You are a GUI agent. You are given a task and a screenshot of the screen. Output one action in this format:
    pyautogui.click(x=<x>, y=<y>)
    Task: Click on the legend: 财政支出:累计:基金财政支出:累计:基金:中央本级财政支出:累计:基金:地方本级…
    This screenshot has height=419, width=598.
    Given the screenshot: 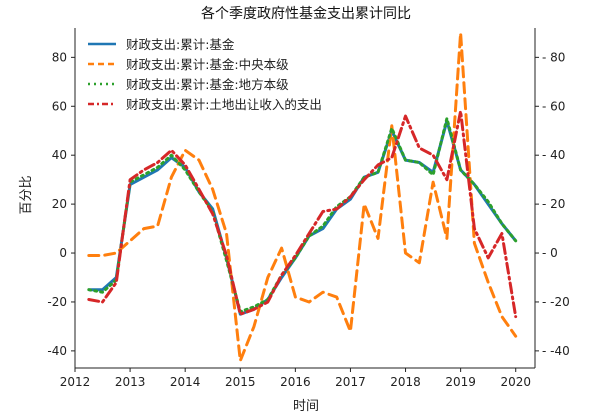 What is the action you would take?
    pyautogui.click(x=205, y=74)
    